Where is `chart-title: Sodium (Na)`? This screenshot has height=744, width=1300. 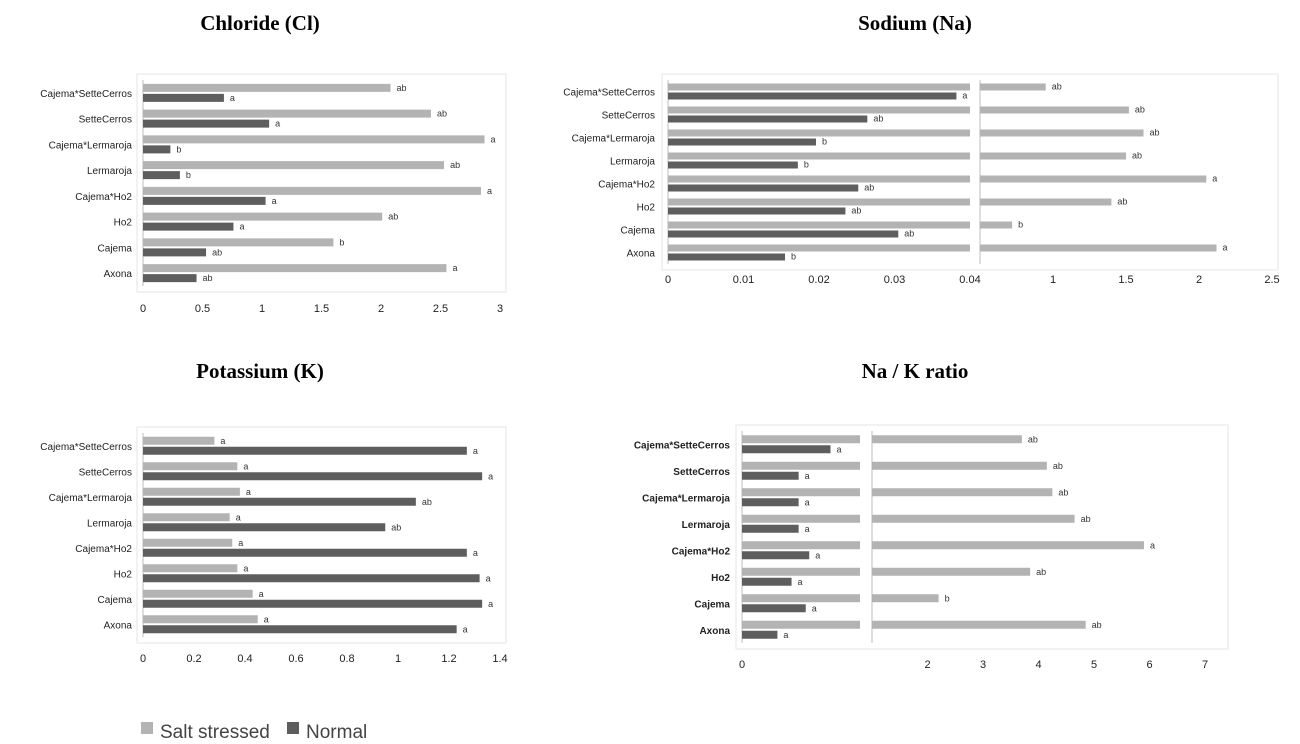 chart-title: Sodium (Na) is located at coordinates (915, 23).